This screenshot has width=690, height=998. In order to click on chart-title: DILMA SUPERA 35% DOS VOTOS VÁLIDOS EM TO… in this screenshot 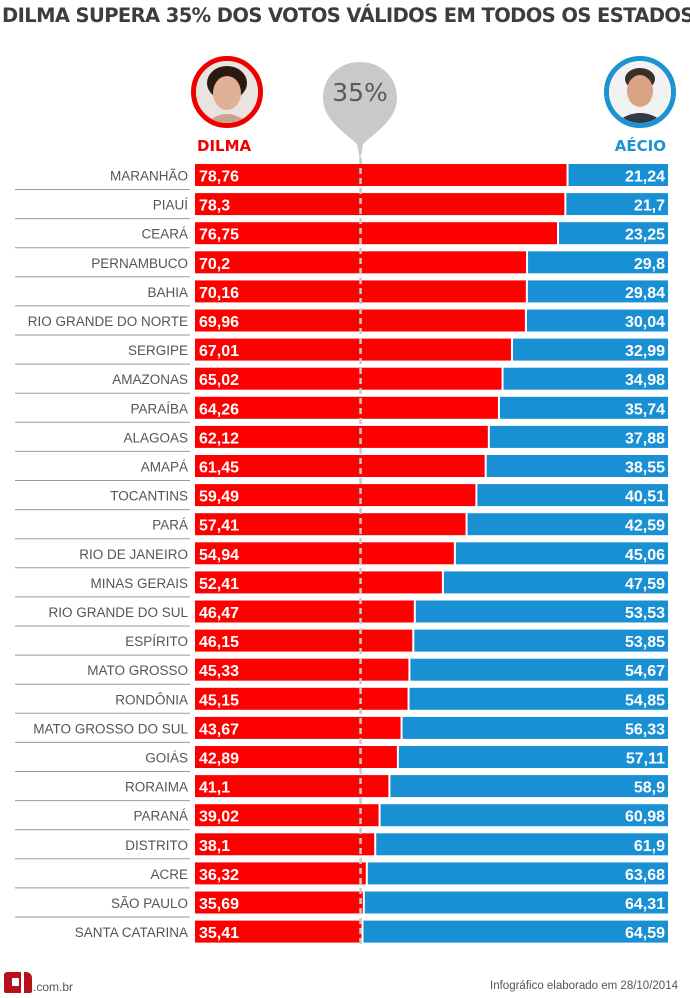, I will do `click(346, 15)`.